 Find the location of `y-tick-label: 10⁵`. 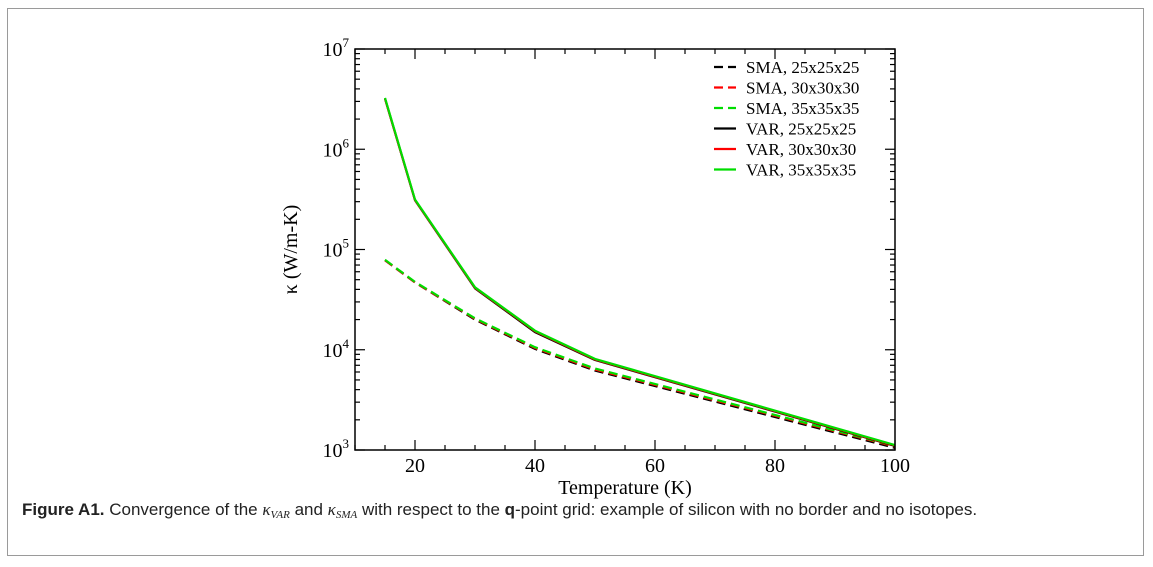

y-tick-label: 10⁵ is located at coordinates (336, 249).